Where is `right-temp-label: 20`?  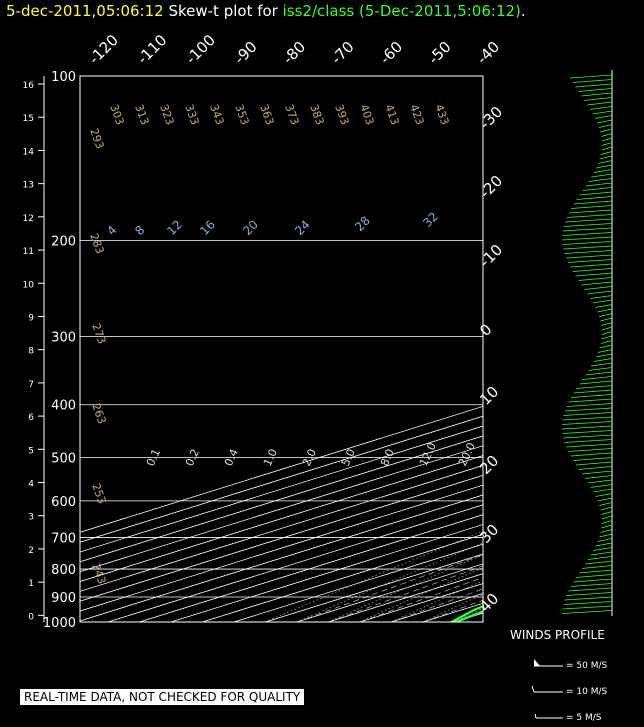
right-temp-label: 20 is located at coordinates (489, 465).